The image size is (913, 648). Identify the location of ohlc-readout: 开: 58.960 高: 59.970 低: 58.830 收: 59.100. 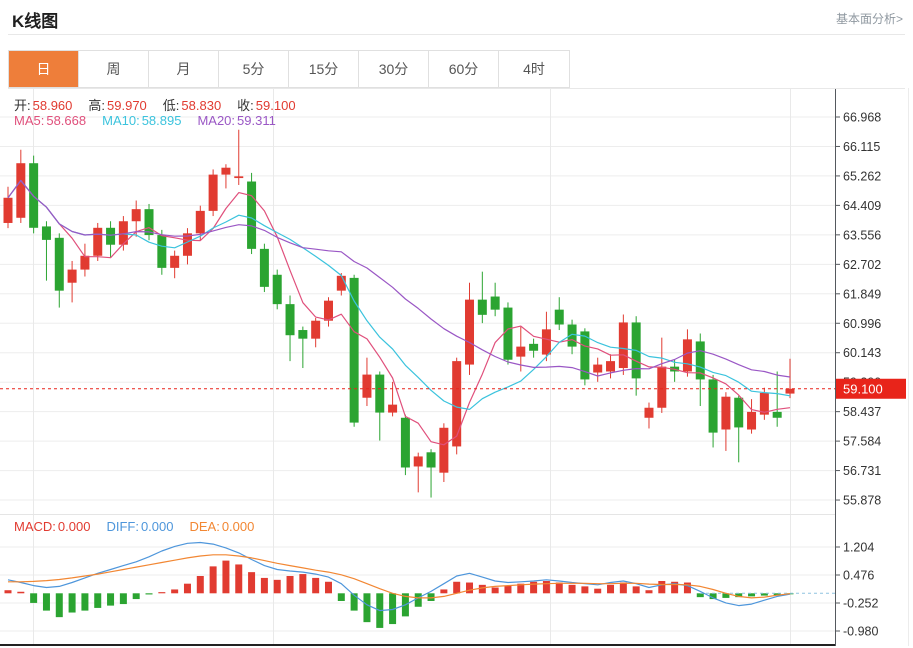
(163, 104).